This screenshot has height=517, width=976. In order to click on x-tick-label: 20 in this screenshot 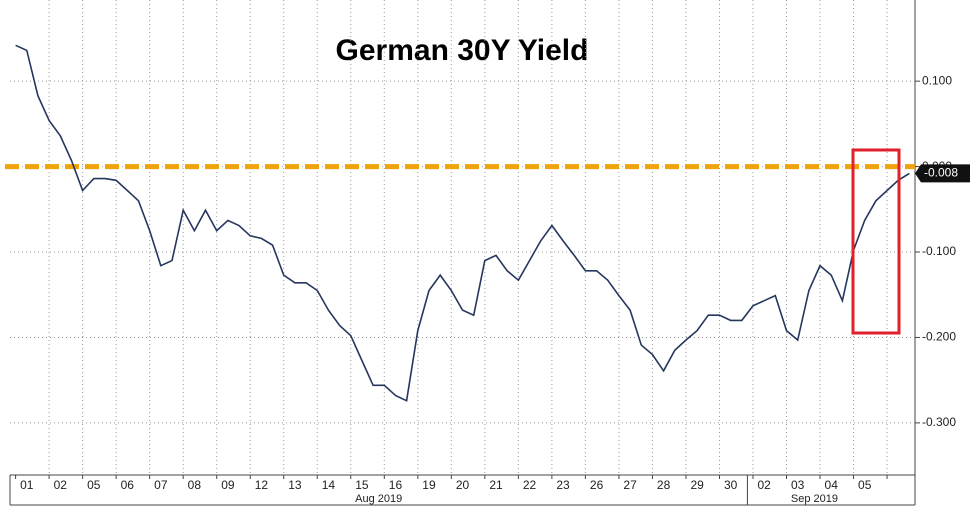, I will do `click(463, 485)`.